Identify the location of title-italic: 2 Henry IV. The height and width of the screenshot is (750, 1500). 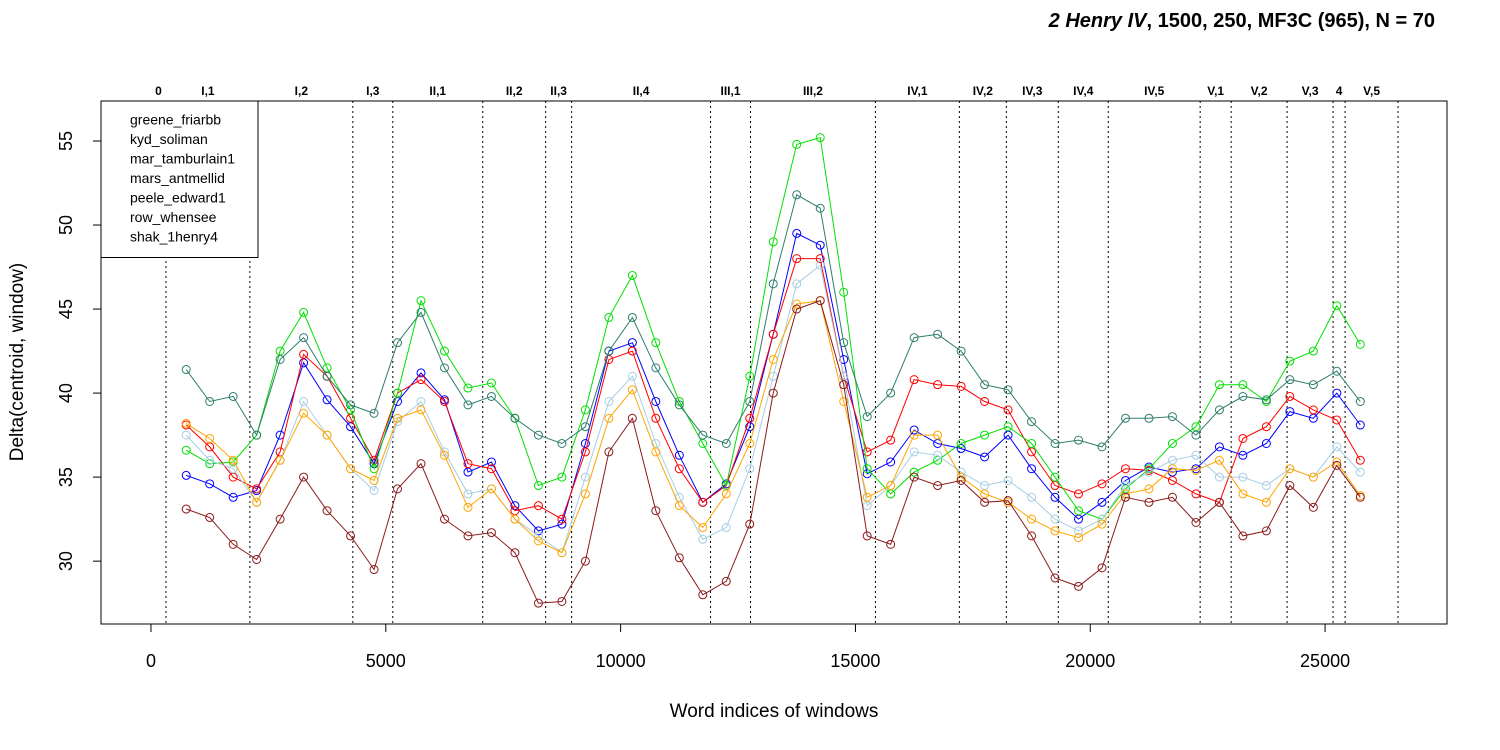
(1098, 21).